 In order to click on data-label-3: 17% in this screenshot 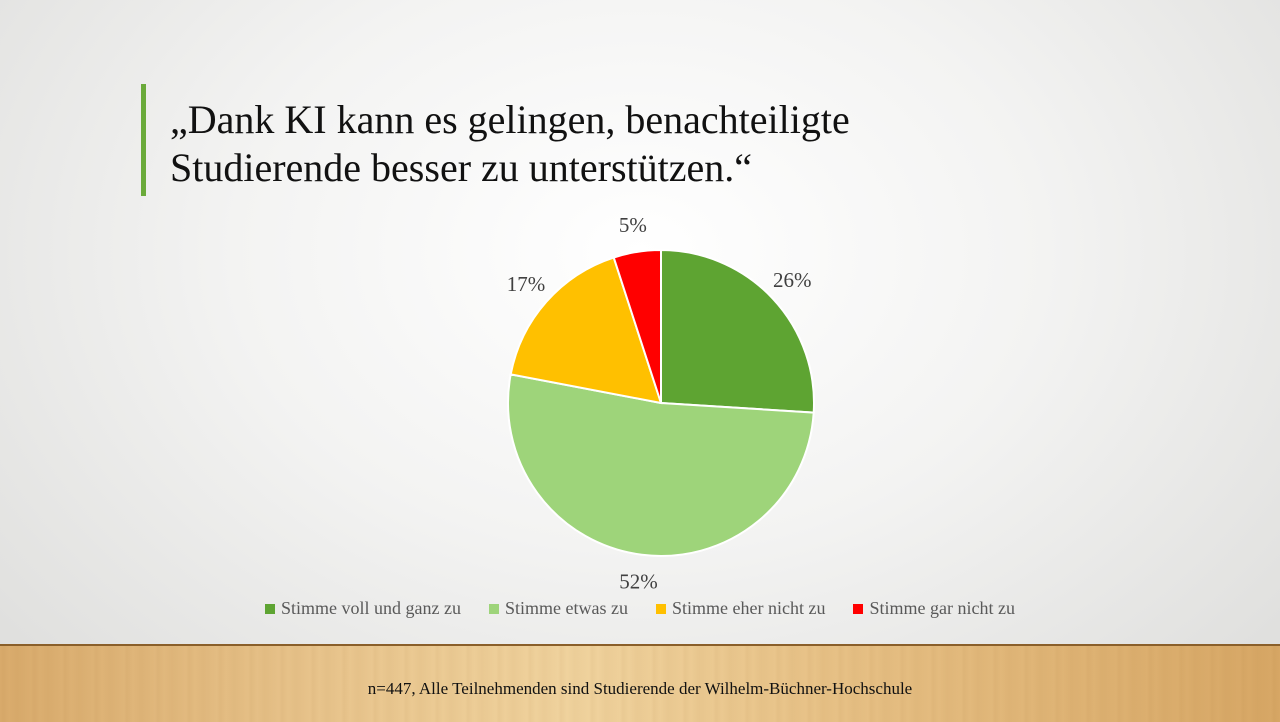, I will do `click(526, 284)`.